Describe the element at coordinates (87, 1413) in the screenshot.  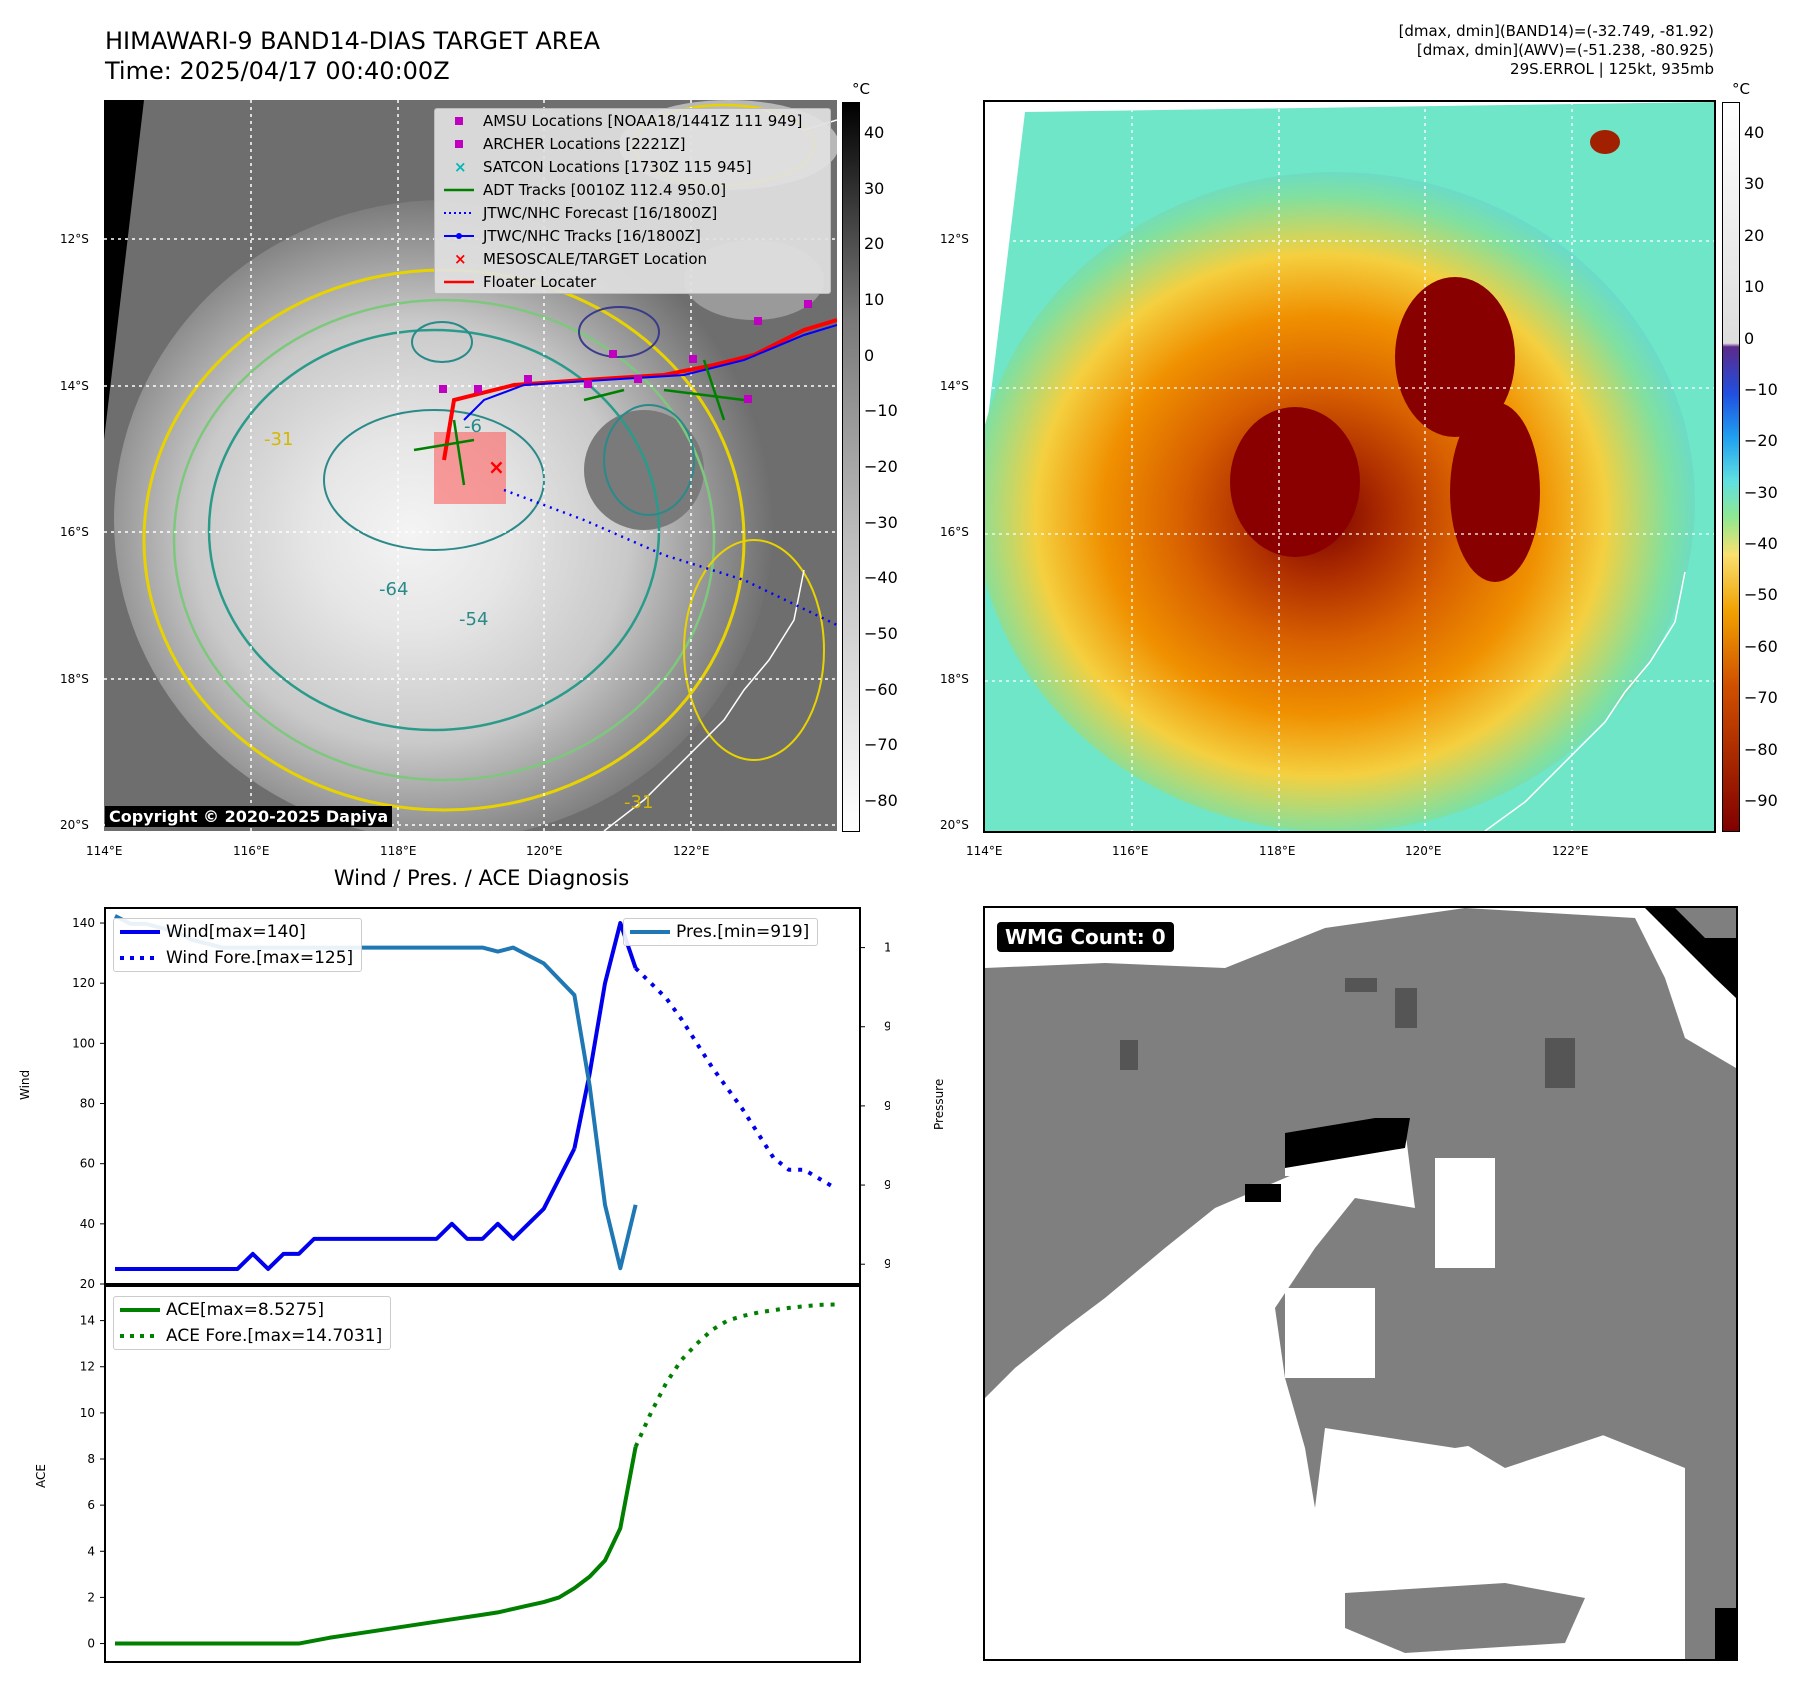
I see `y-tick-label: 10` at that location.